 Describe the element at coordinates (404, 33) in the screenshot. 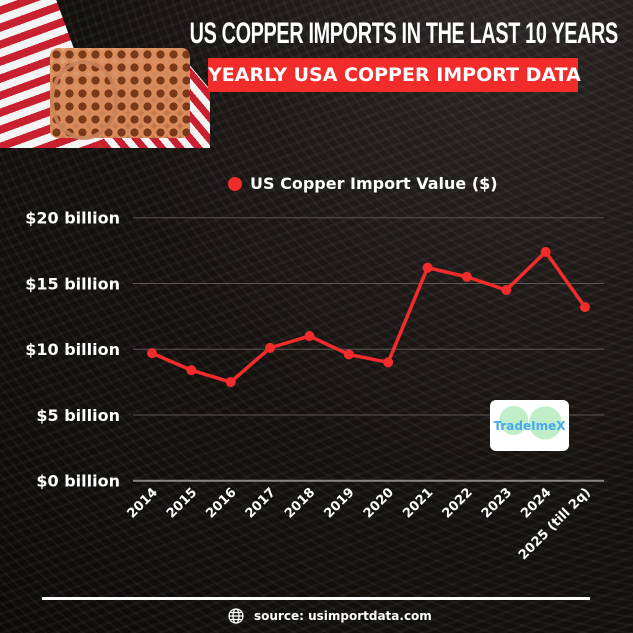

I see `page-title: US COPPER IMPORTS IN THE LAST 10 YEARS` at that location.